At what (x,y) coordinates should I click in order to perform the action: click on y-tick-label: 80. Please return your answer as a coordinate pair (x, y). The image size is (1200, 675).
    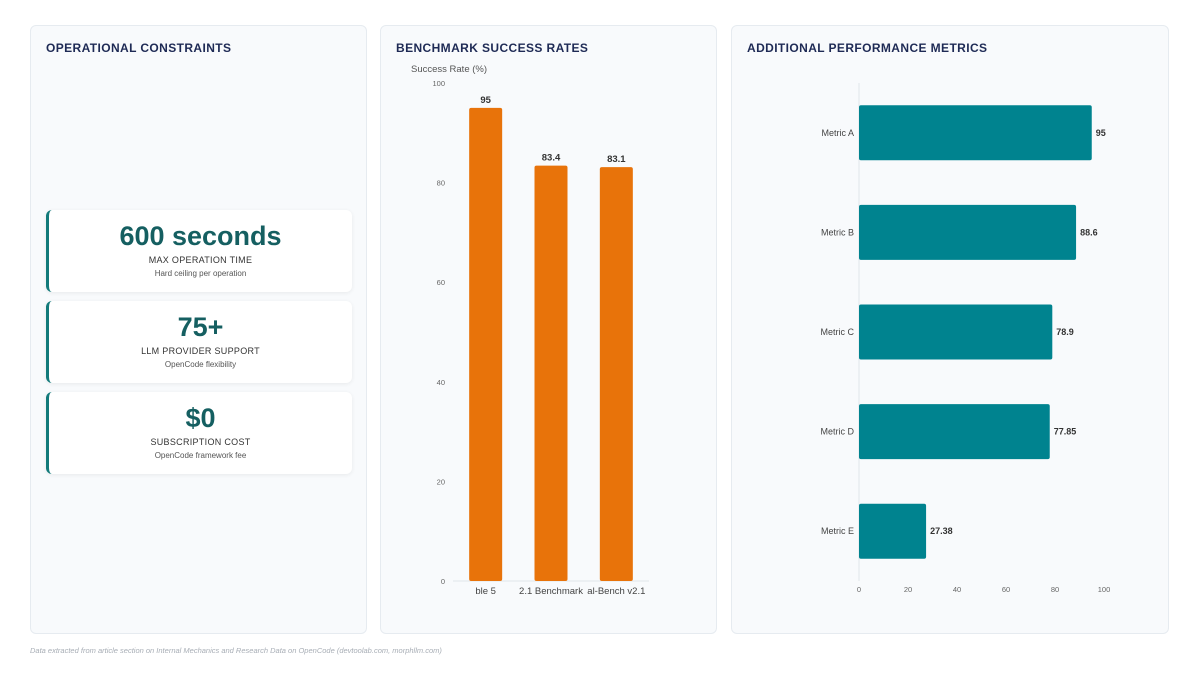
    Looking at the image, I should click on (441, 183).